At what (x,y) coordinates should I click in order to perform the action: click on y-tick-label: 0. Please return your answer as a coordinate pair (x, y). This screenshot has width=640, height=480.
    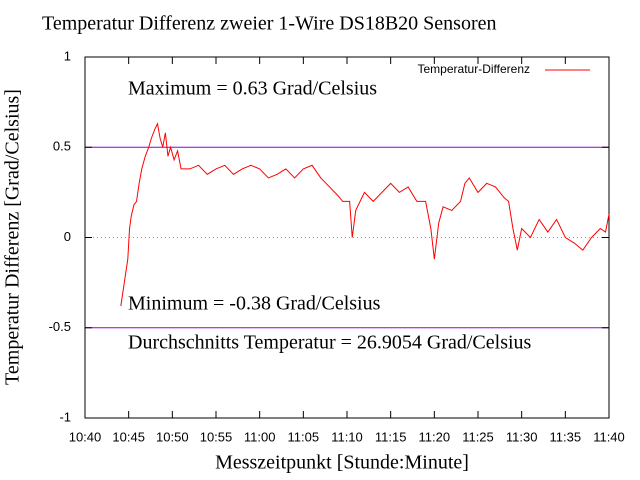
    Looking at the image, I should click on (67, 236).